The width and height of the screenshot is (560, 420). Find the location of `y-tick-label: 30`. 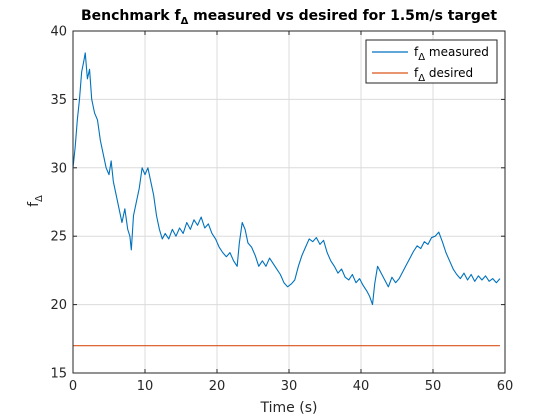

y-tick-label: 30 is located at coordinates (58, 168).